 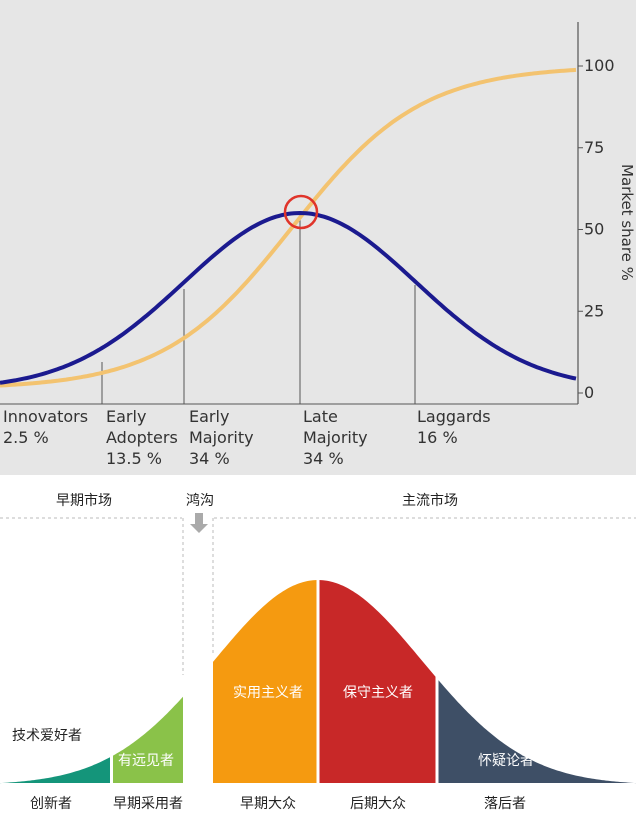 I want to click on y-tick-label: 25, so click(x=594, y=310).